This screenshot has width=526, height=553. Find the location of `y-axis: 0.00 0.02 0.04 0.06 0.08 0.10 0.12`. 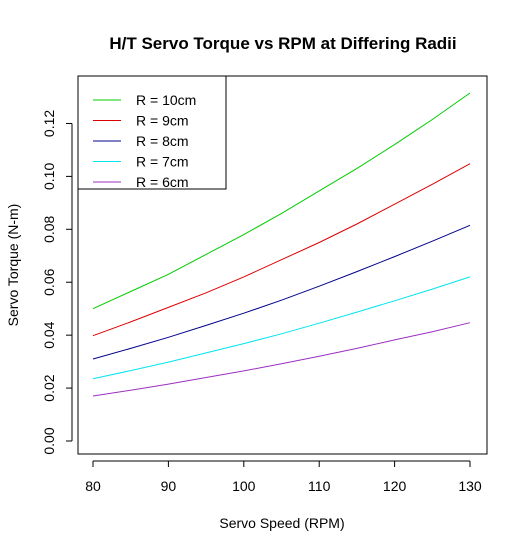

y-axis: 0.00 0.02 0.04 0.06 0.08 0.10 0.12 is located at coordinates (57, 282).